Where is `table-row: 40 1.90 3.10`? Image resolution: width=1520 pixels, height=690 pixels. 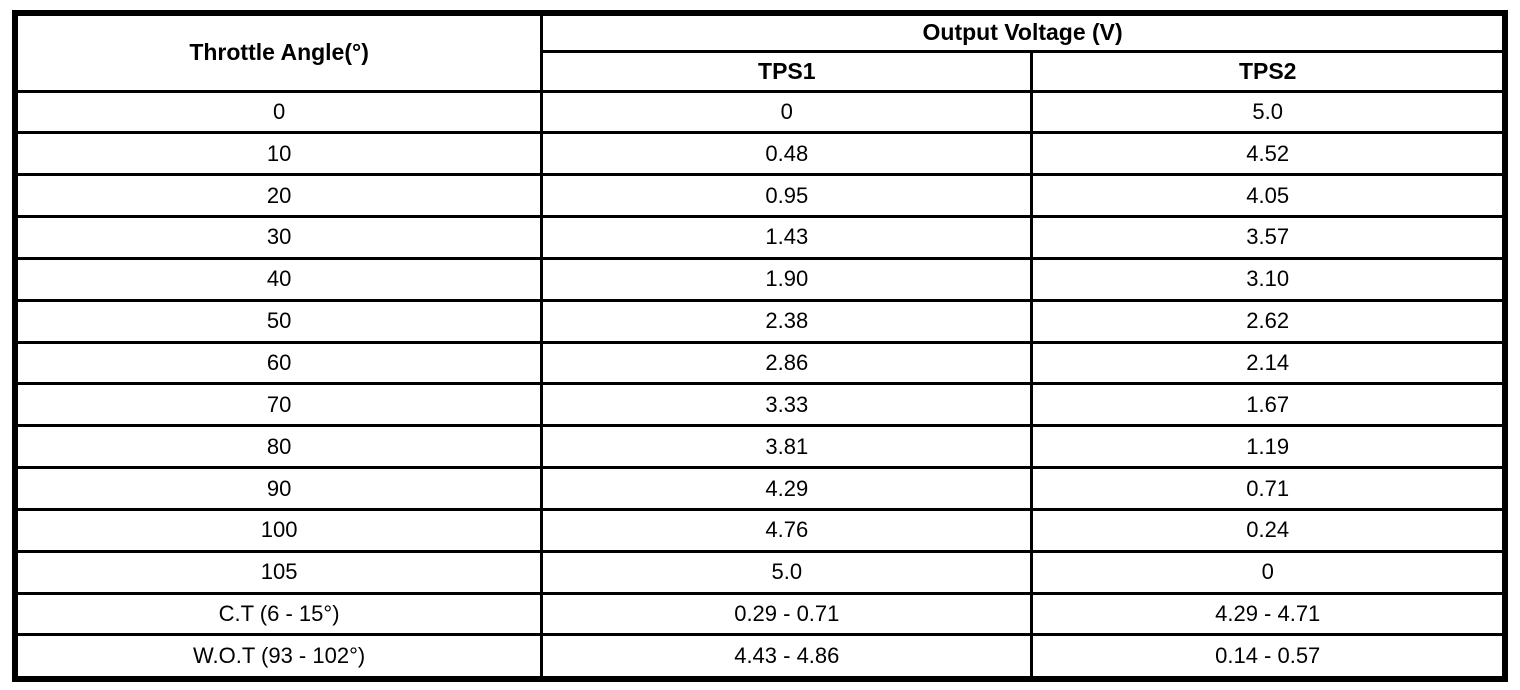
table-row: 40 1.90 3.10 is located at coordinates (760, 279).